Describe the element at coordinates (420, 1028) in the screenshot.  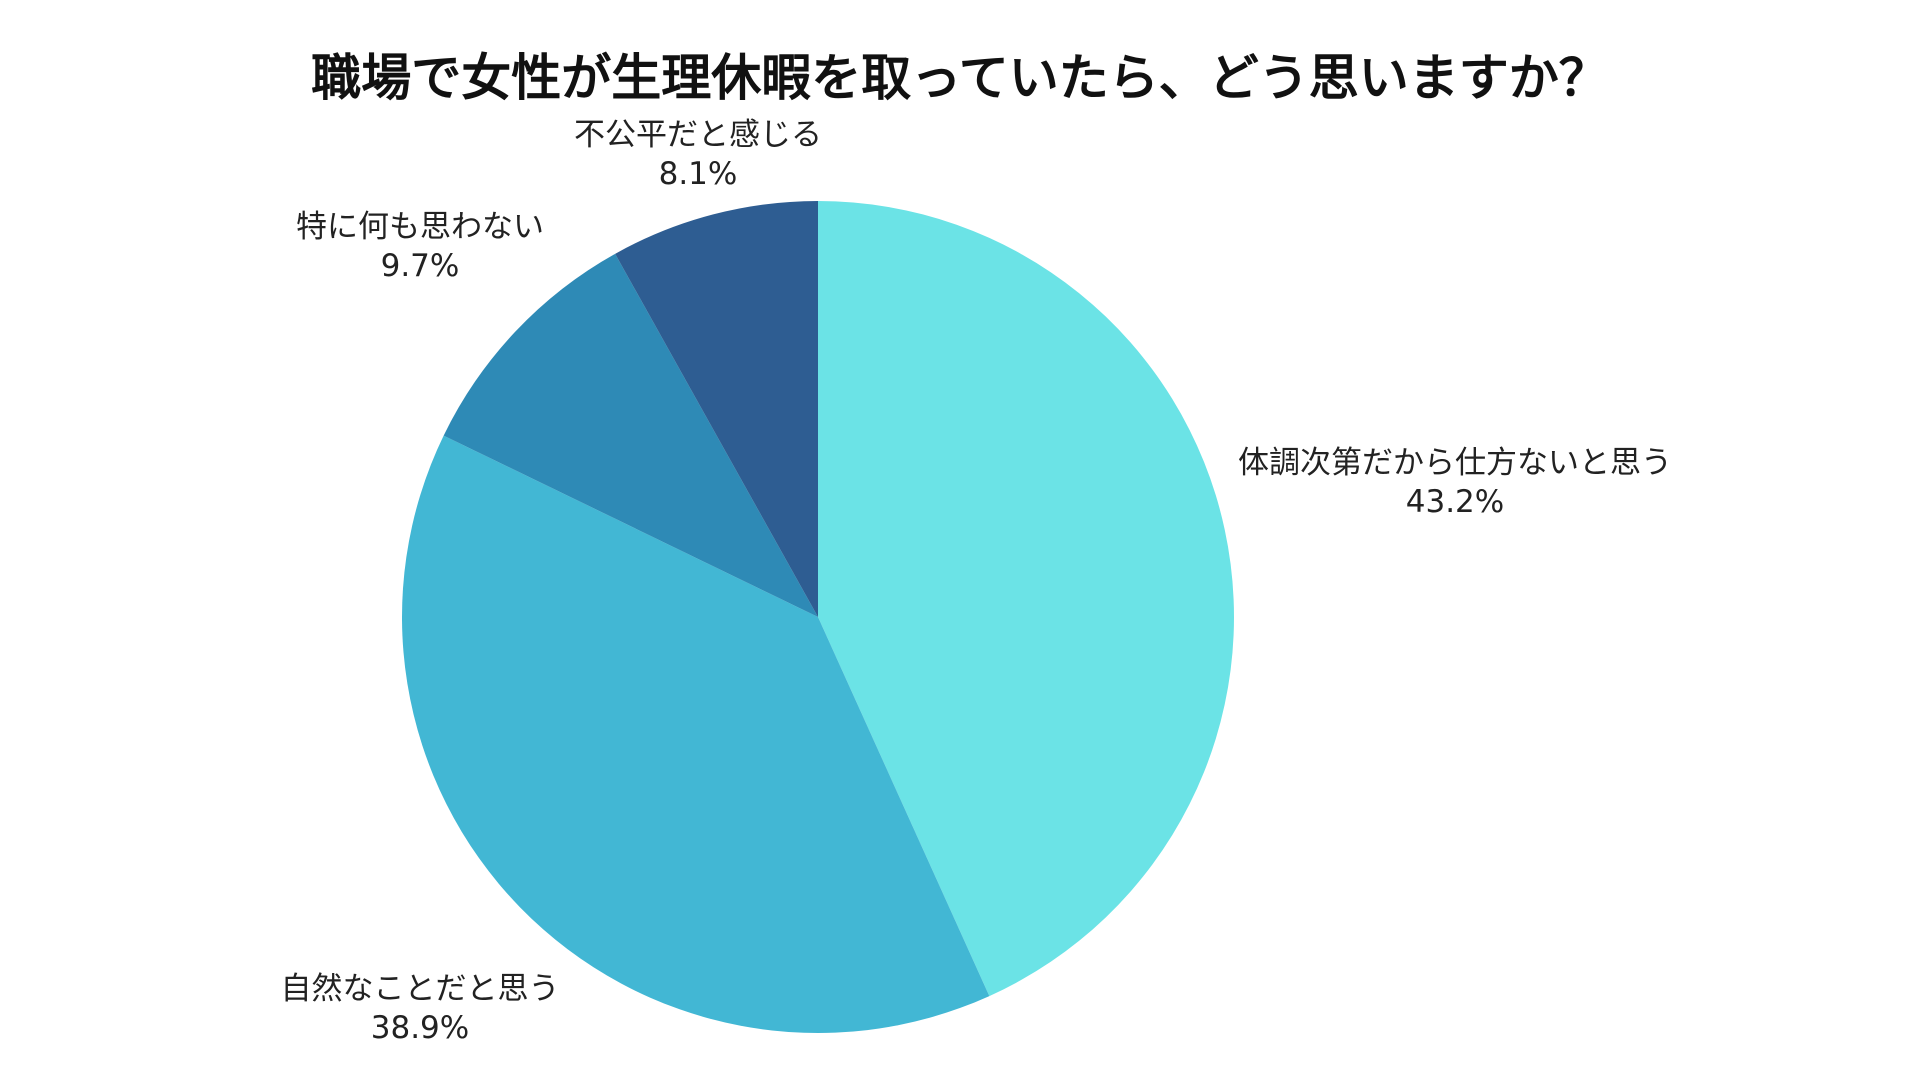
I see `slice-1-value-label: 38.9%` at that location.